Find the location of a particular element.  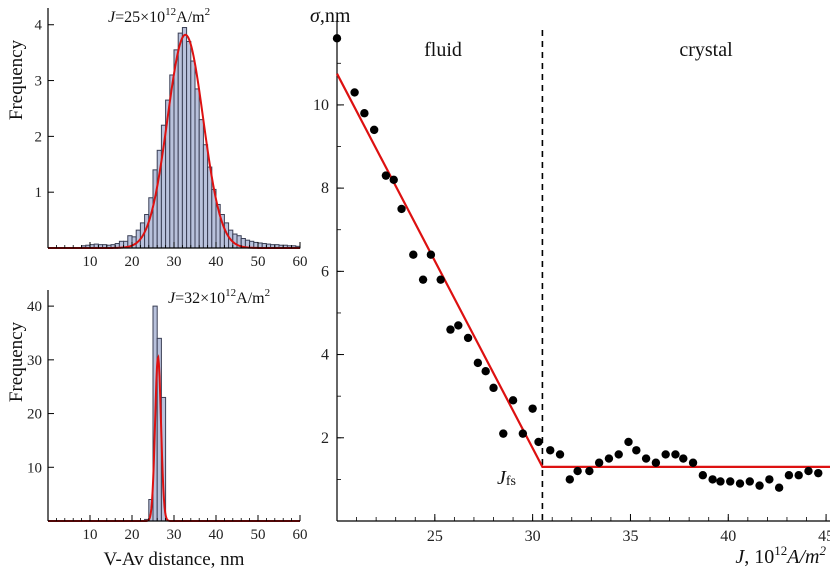

tl-x-tick-label-3: 40 is located at coordinates (216, 262).